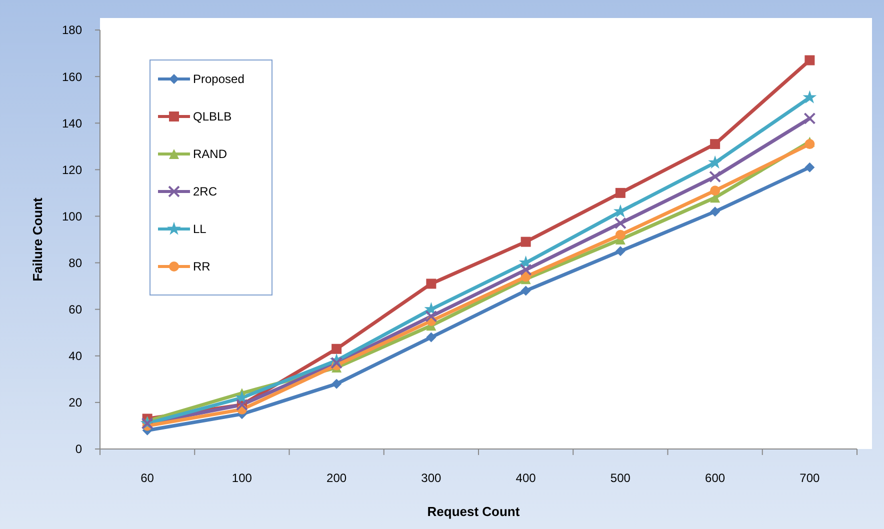 Image resolution: width=884 pixels, height=529 pixels. I want to click on y-tick-label: 80, so click(75, 263).